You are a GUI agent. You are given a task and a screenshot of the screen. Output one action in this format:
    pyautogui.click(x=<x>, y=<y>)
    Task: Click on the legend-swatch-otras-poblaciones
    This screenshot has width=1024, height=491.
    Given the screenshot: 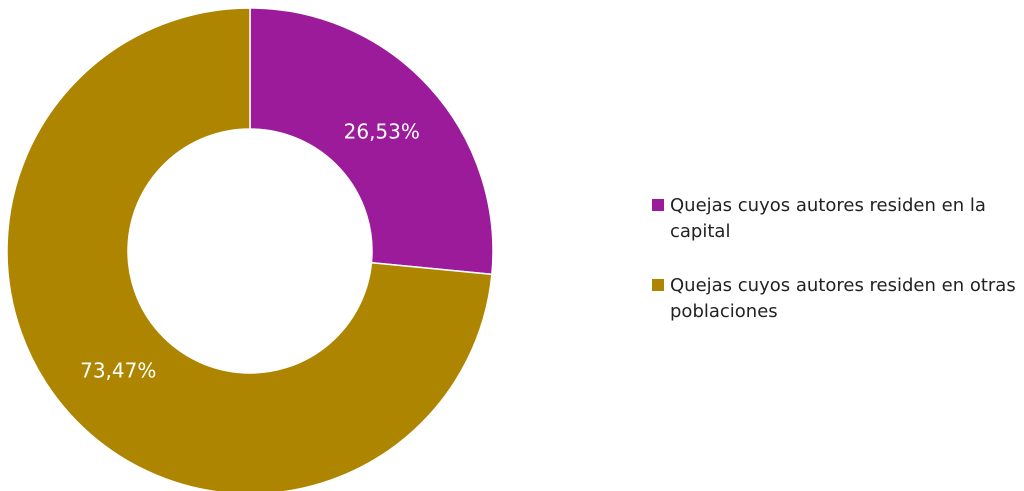 What is the action you would take?
    pyautogui.click(x=658, y=285)
    